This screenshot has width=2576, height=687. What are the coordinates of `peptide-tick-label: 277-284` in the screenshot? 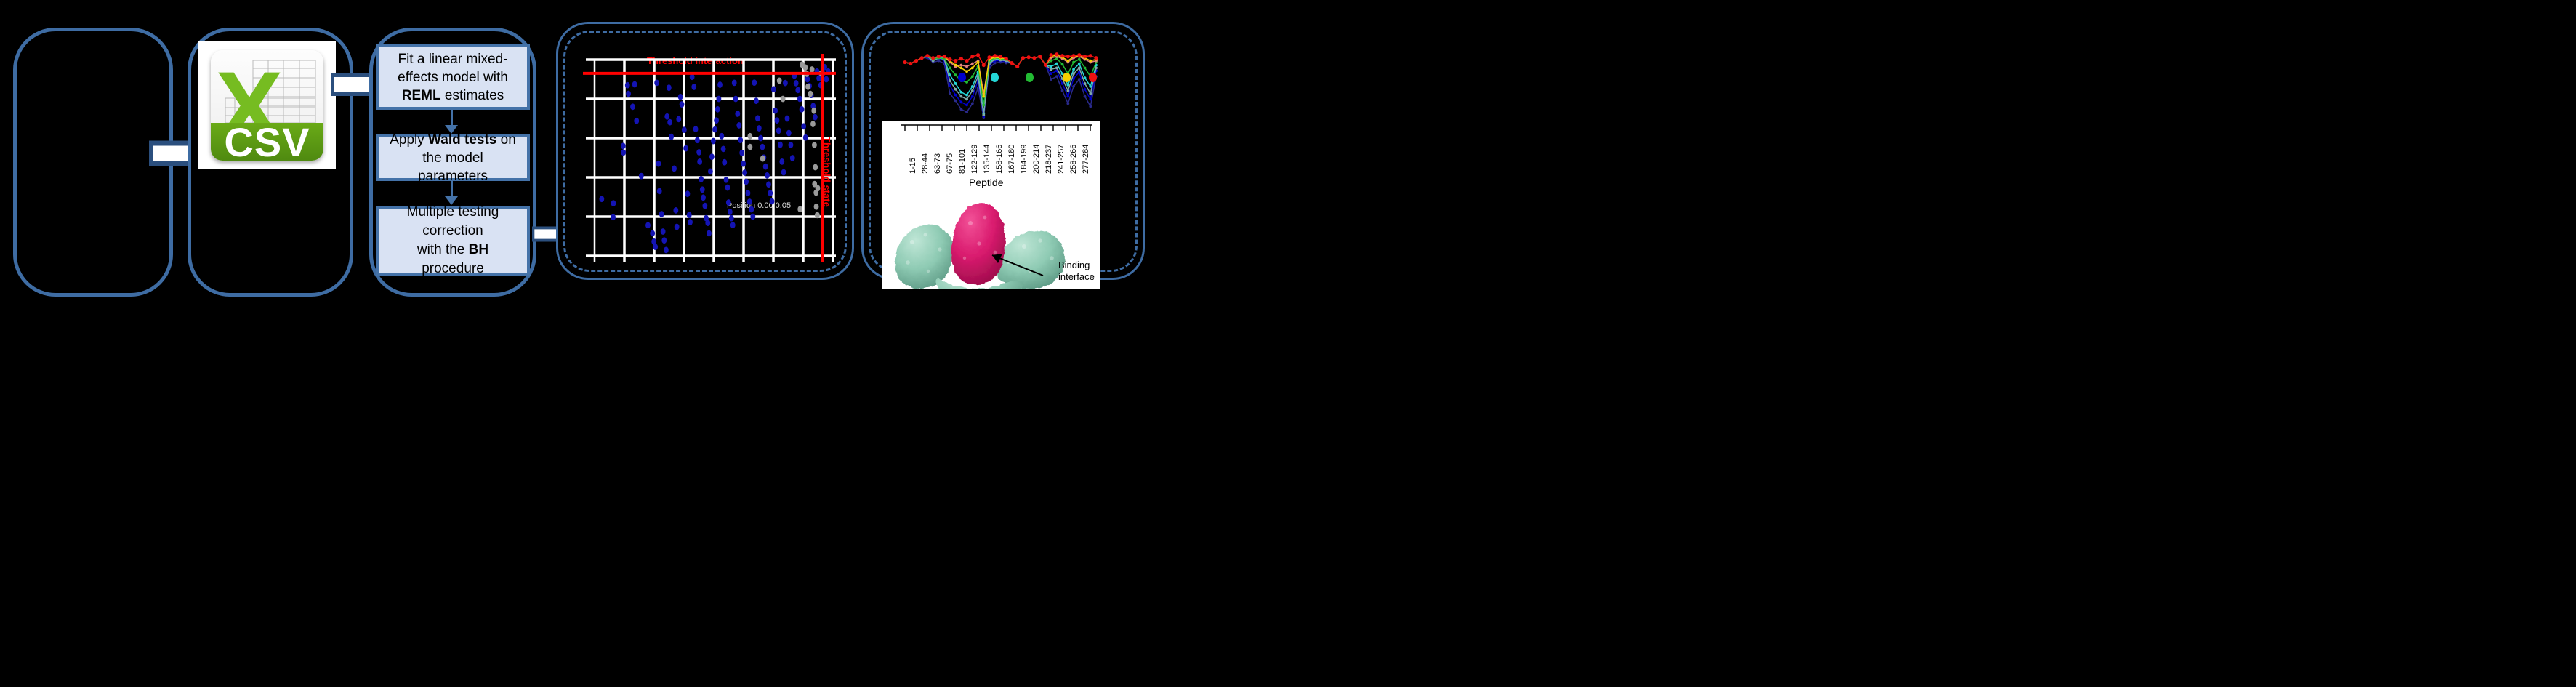 It's located at (1086, 159).